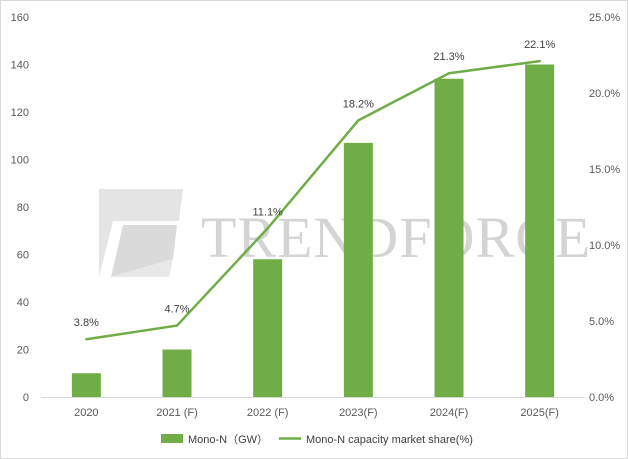 The width and height of the screenshot is (628, 459). Describe the element at coordinates (358, 413) in the screenshot. I see `x-tick-label: 2023(F)` at that location.